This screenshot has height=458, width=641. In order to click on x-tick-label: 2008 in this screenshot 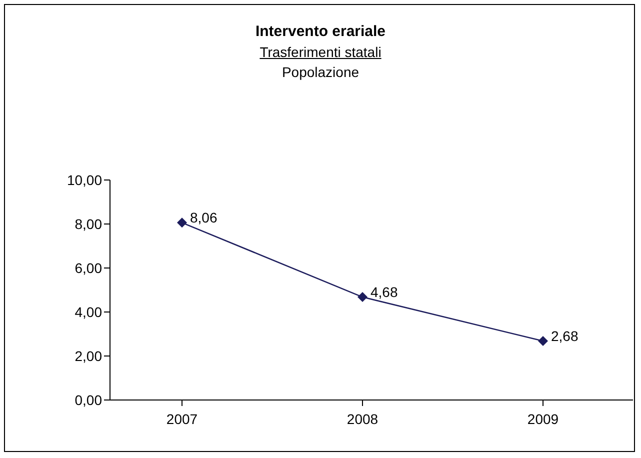, I will do `click(362, 418)`.